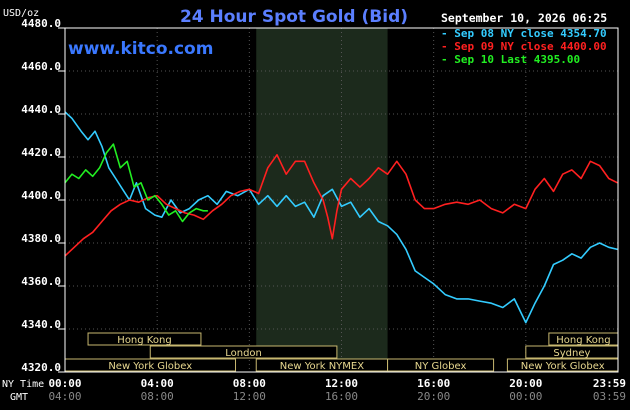 This screenshot has height=410, width=630. What do you see at coordinates (609, 383) in the screenshot?
I see `x-tick-label-ny: 23:59` at bounding box center [609, 383].